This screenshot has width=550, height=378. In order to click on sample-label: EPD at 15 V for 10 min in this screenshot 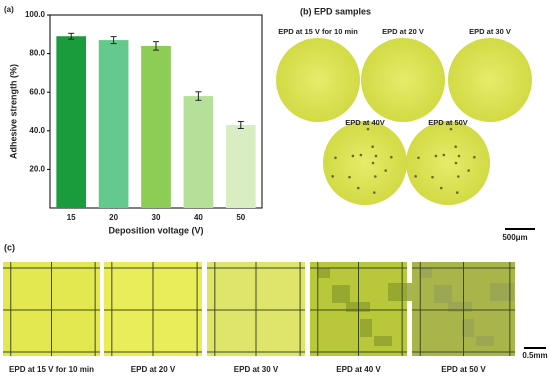, I will do `click(318, 31)`.